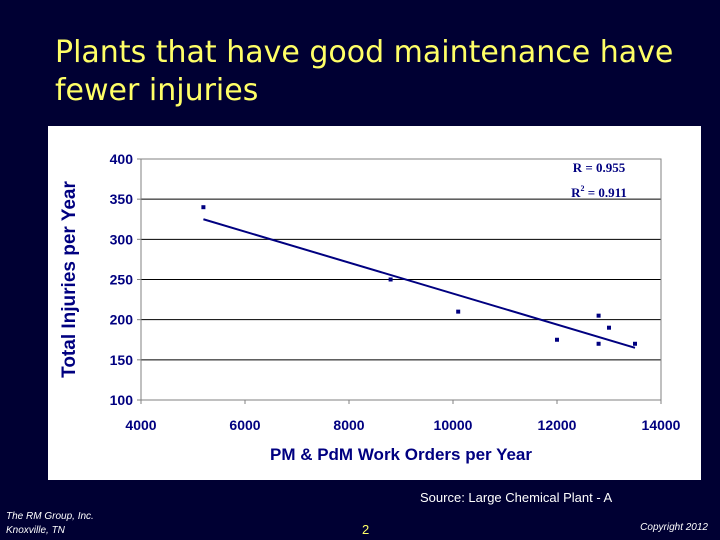 The image size is (720, 540). Describe the element at coordinates (576, 192) in the screenshot. I see `r-squared-symbol: R` at that location.